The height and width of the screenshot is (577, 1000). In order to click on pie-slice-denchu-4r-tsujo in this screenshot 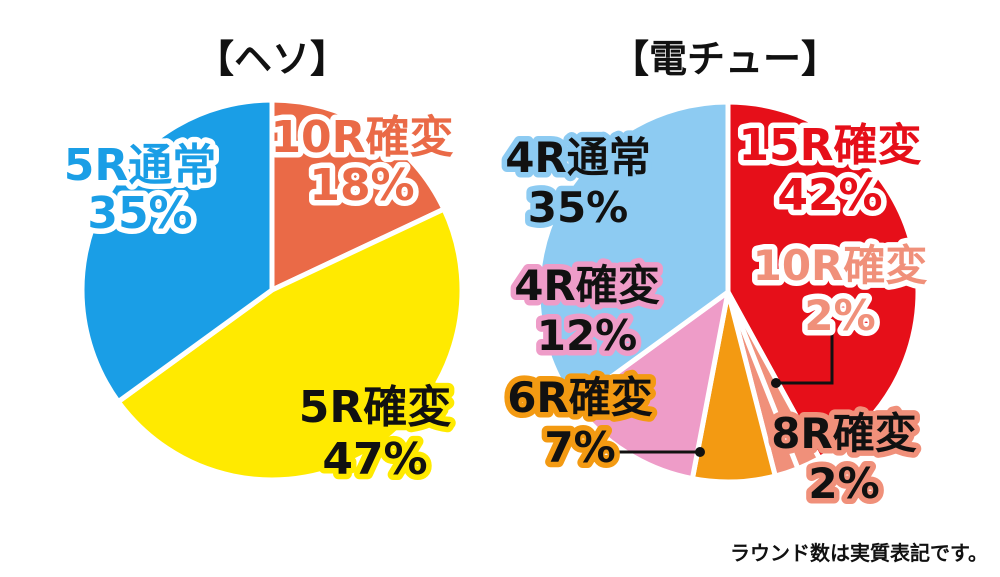, I will do `click(633, 253)`.